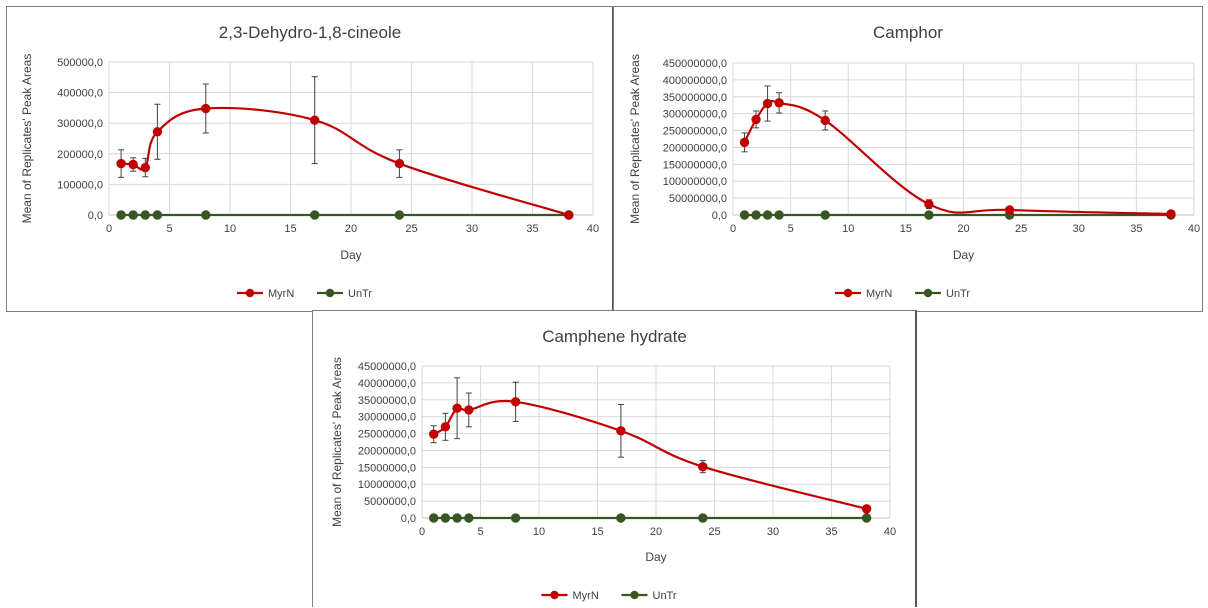 The width and height of the screenshot is (1208, 608). What do you see at coordinates (695, 64) in the screenshot?
I see `y-tick-label: 450000000,0` at bounding box center [695, 64].